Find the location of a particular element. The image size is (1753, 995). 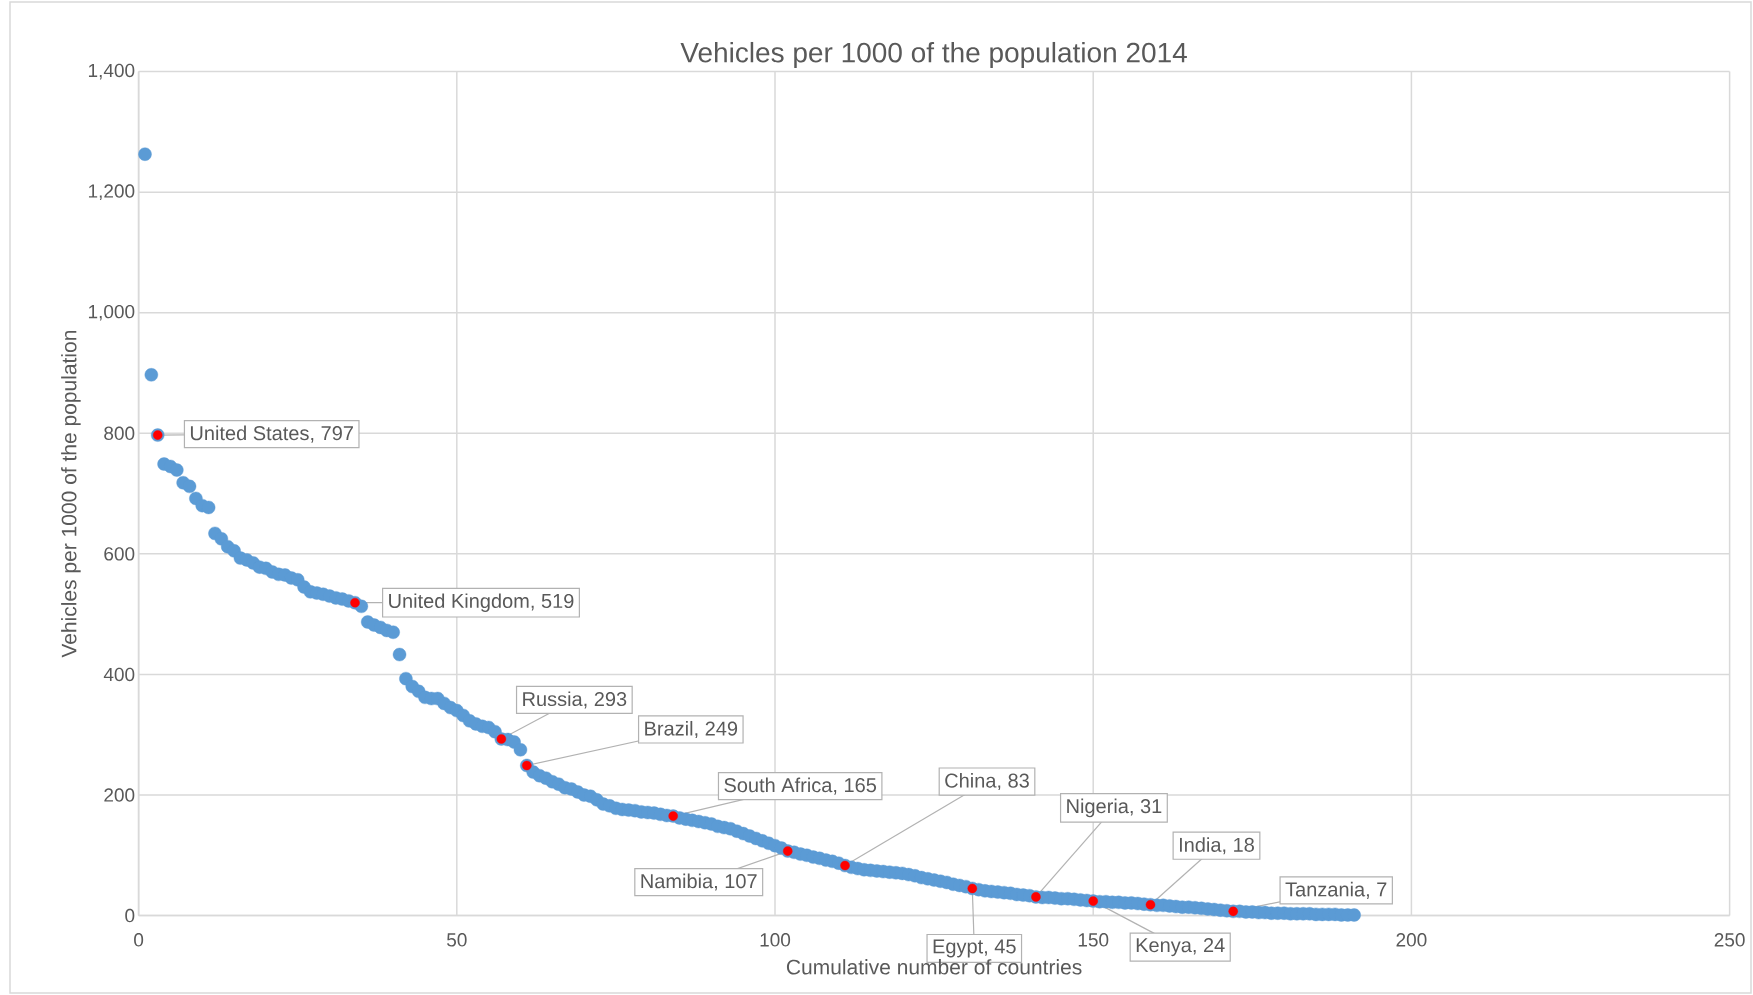

chart-title: Vehicles per 1000 of the population 2014 is located at coordinates (933, 55).